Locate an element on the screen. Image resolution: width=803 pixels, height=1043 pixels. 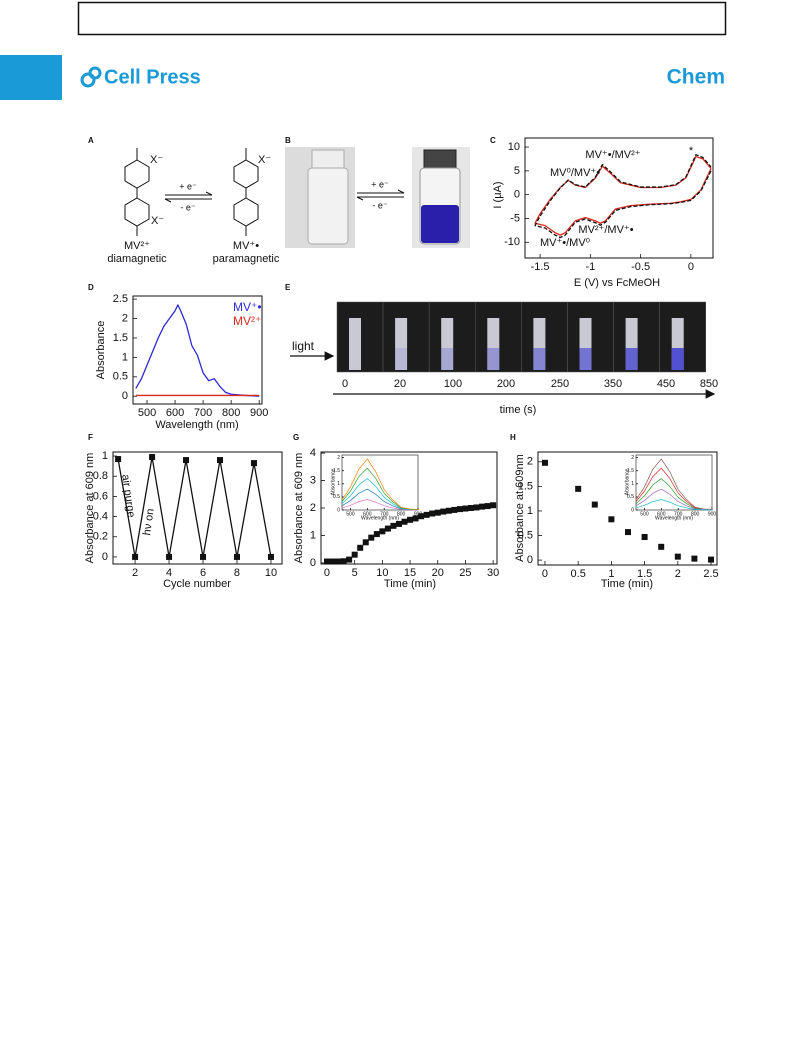
x-axis-label: E (V) vs FcMeOH is located at coordinates (617, 283).